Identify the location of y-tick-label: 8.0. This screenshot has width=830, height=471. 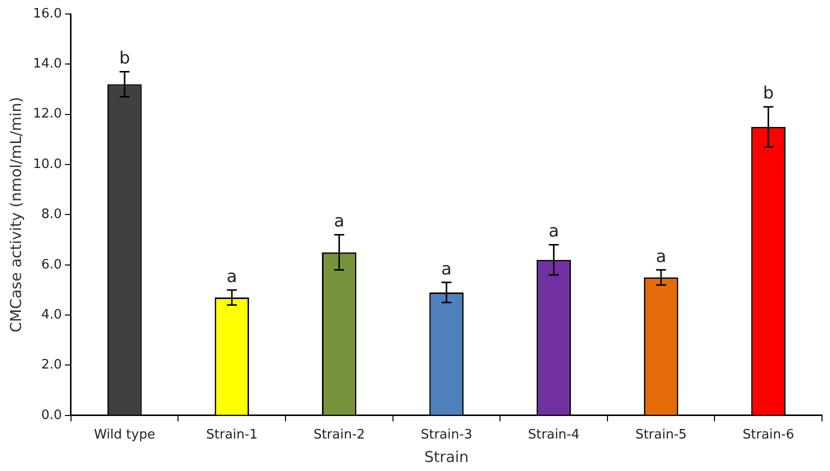
(51, 214).